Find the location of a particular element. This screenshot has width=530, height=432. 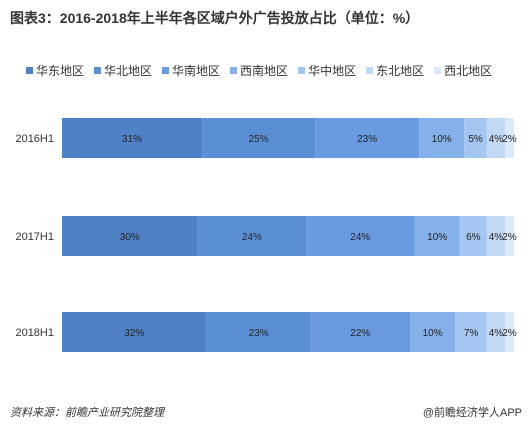

chart-title: 图表3：2016-2018年上半年各区域户外广告投放占比（单位：%） is located at coordinates (215, 18).